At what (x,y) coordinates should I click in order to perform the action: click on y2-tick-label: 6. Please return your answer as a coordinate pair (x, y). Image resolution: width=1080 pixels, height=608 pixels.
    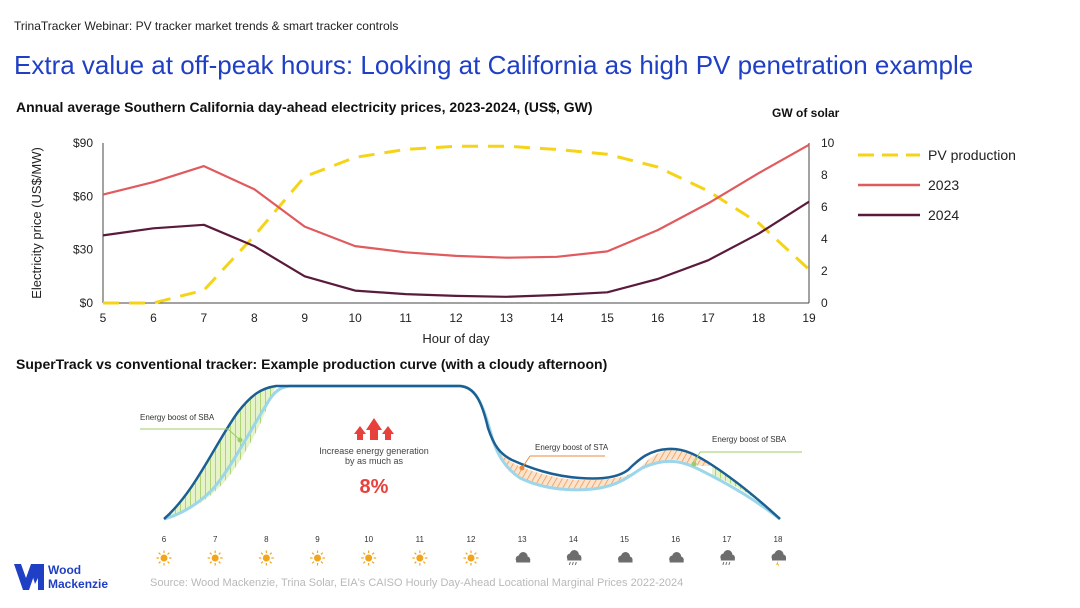
    Looking at the image, I should click on (824, 207).